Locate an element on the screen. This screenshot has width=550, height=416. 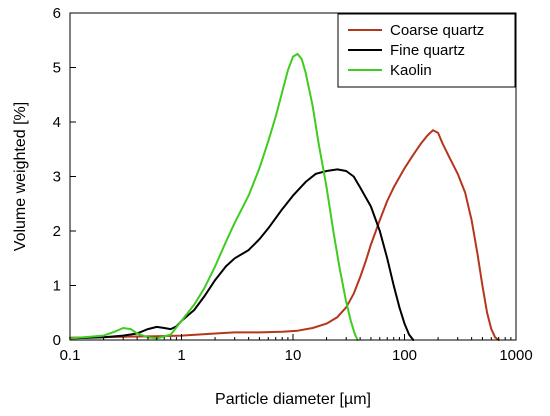
legend-label-fine-quartz: Fine quartz is located at coordinates (427, 50).